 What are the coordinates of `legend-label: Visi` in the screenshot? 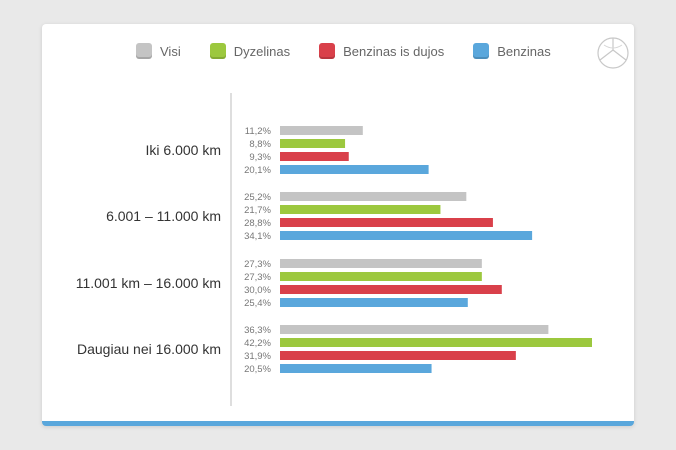 It's located at (170, 51).